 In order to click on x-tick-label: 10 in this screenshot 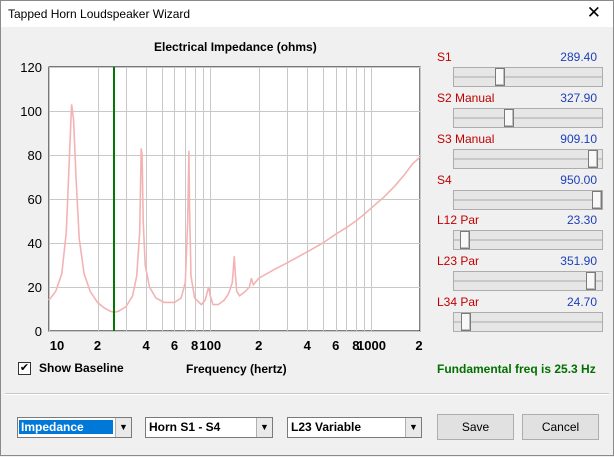, I will do `click(57, 345)`.